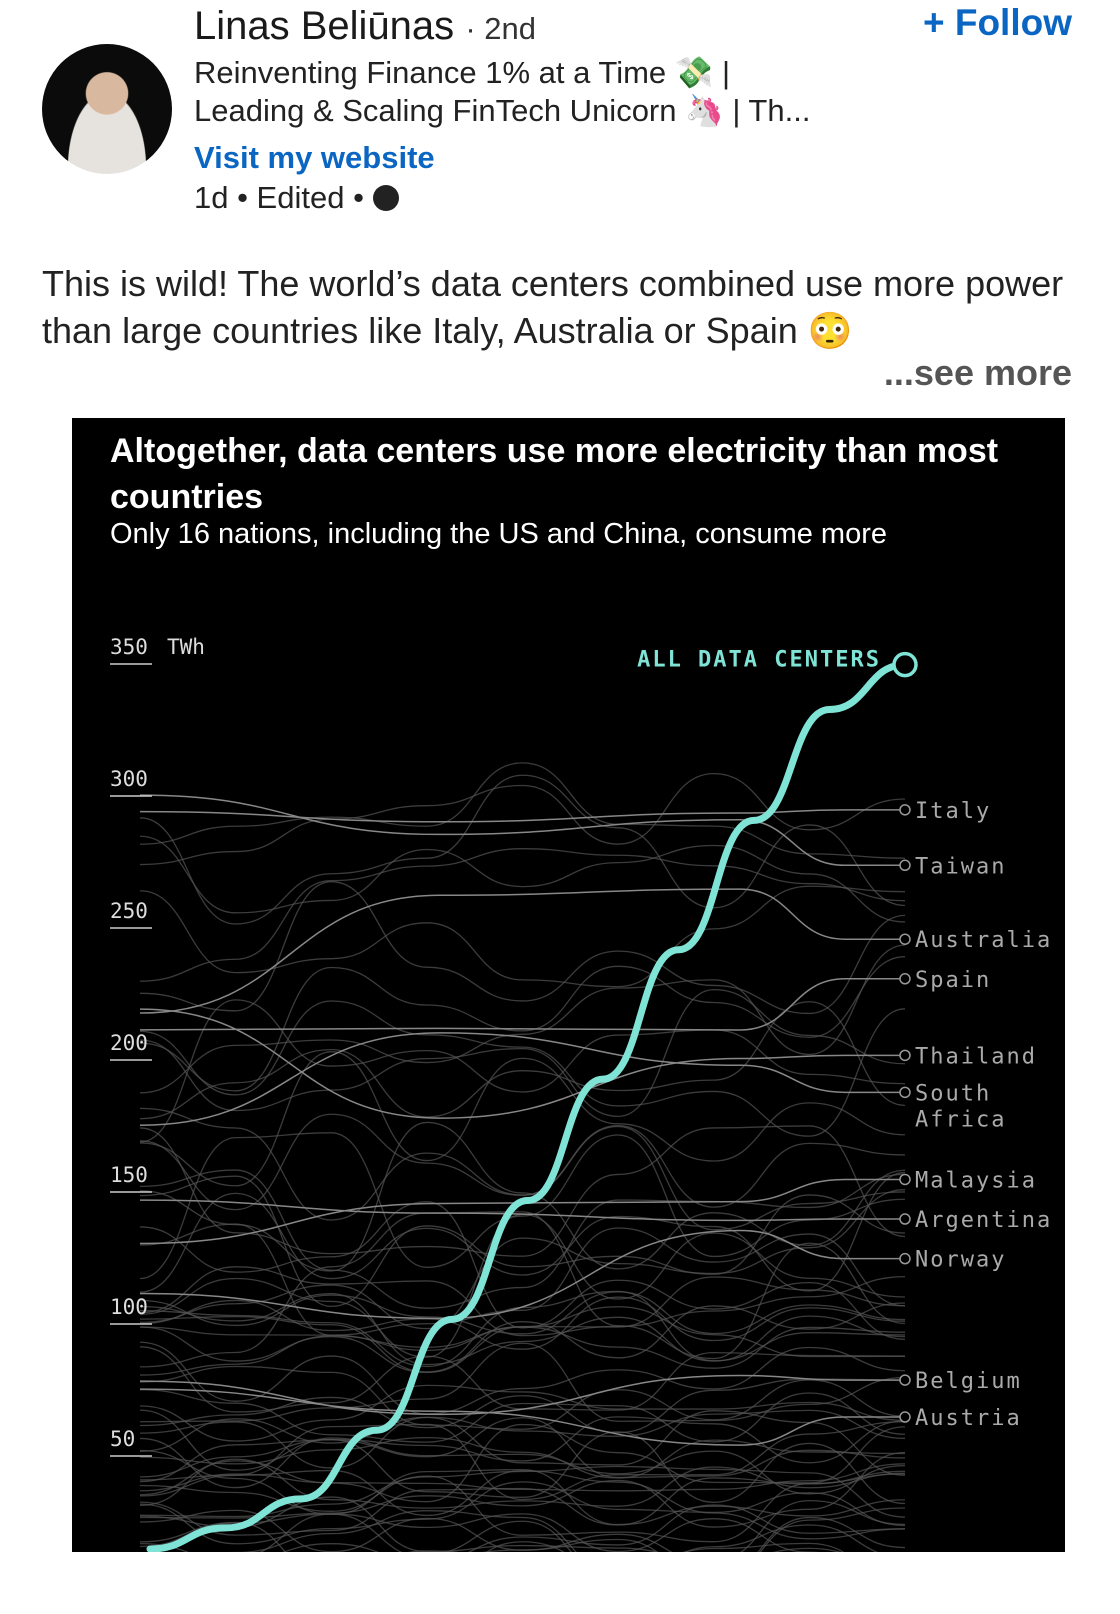  I want to click on country-line-australia, so click(520, 951).